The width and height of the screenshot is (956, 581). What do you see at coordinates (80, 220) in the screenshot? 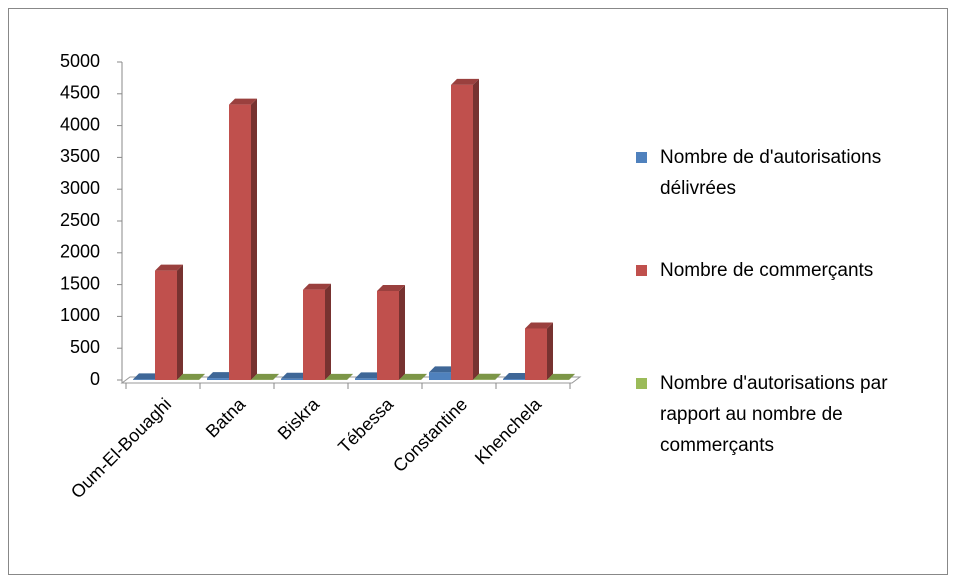
I see `y-tick-label: 2500` at bounding box center [80, 220].